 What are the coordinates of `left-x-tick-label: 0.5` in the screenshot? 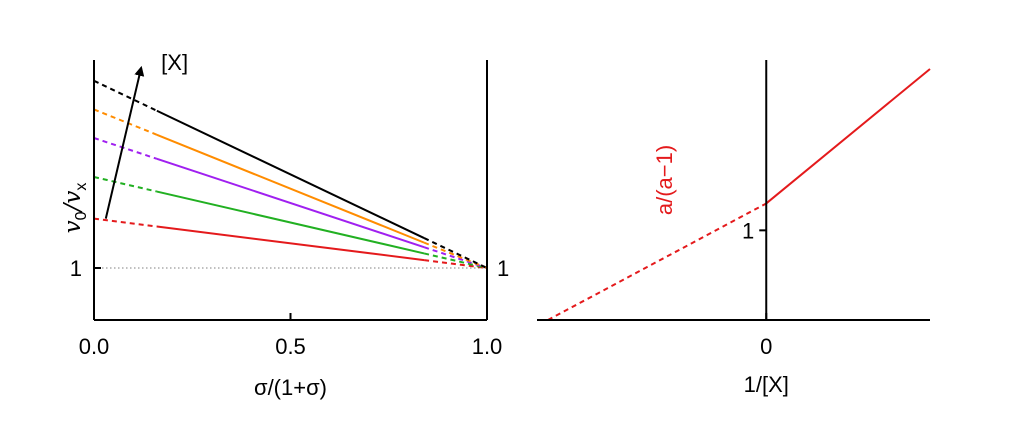 It's located at (290, 346).